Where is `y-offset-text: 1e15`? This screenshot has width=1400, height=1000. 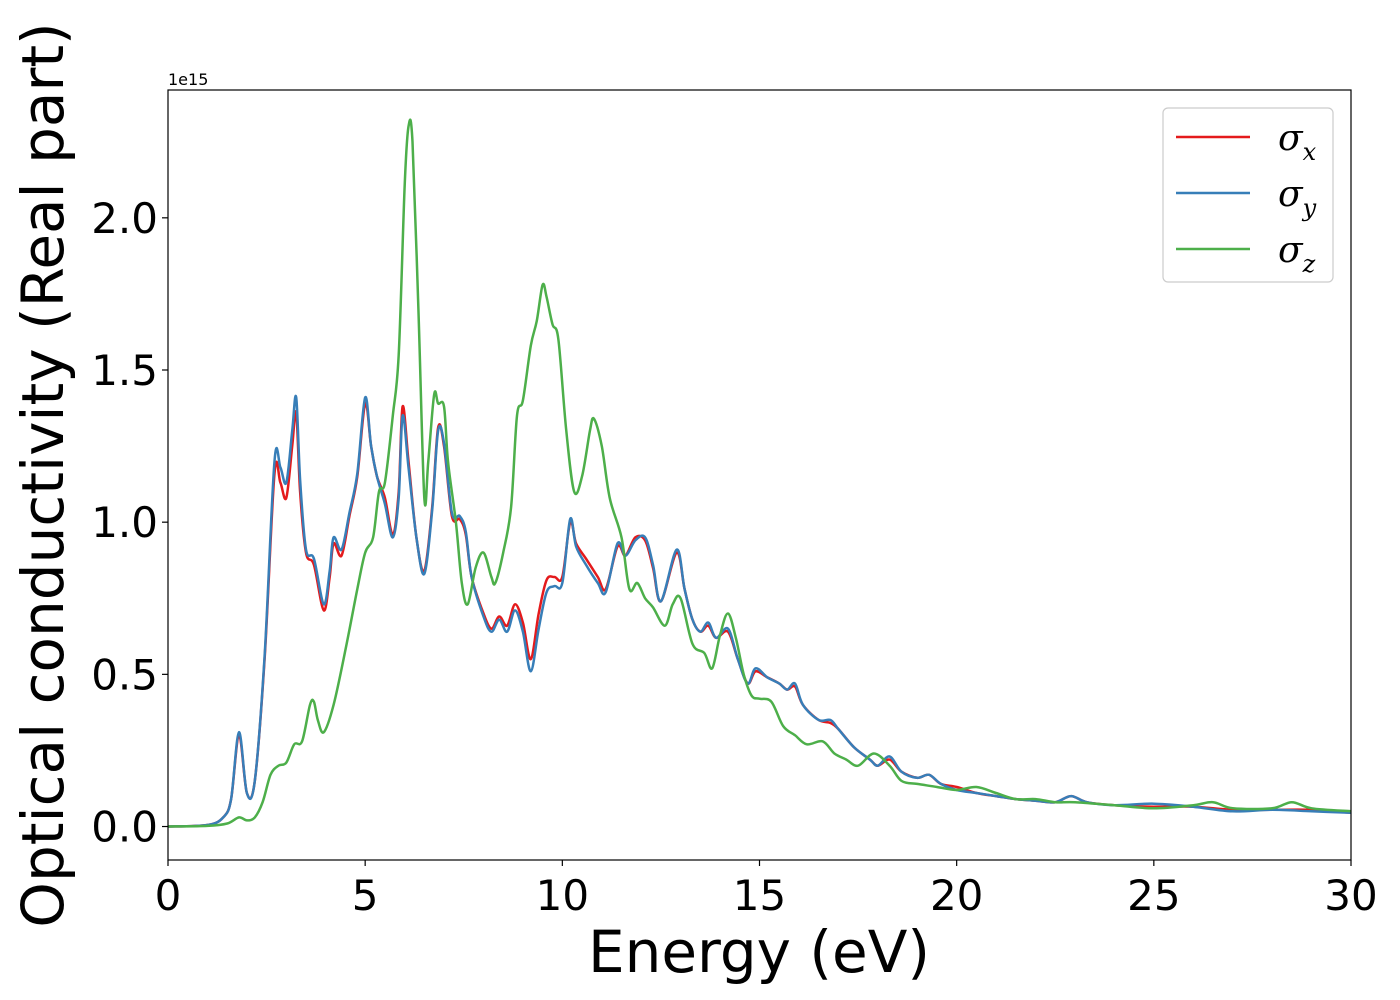
y-offset-text: 1e15 is located at coordinates (188, 79).